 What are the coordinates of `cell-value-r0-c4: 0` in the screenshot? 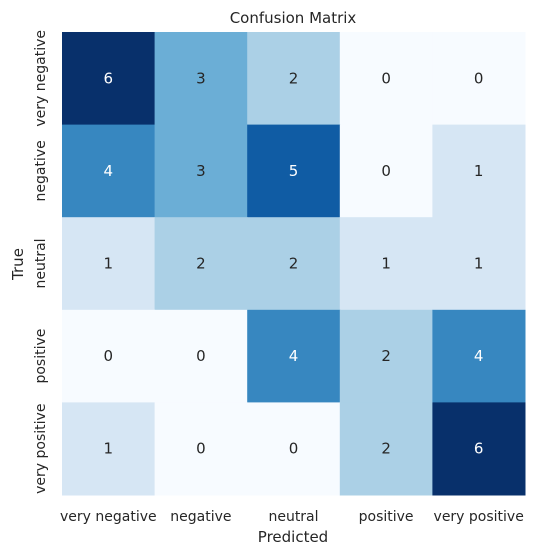 It's located at (479, 78).